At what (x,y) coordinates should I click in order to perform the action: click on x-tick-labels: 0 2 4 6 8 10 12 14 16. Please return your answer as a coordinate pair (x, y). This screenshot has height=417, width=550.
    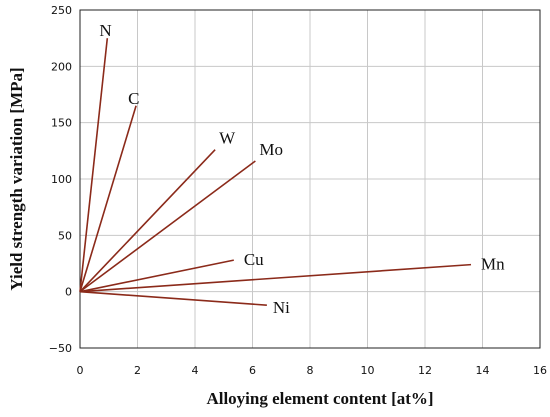
    Looking at the image, I should click on (312, 370).